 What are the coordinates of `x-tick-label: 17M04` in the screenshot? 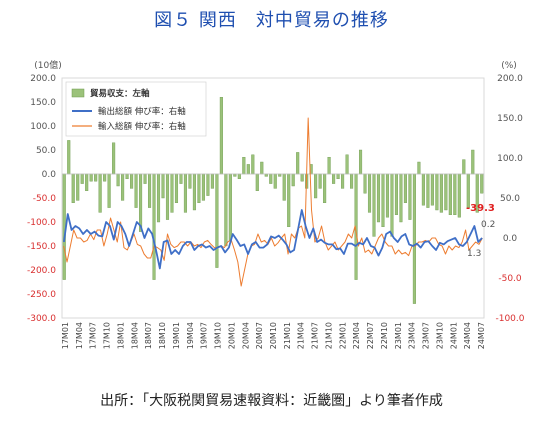 It's located at (79, 335).